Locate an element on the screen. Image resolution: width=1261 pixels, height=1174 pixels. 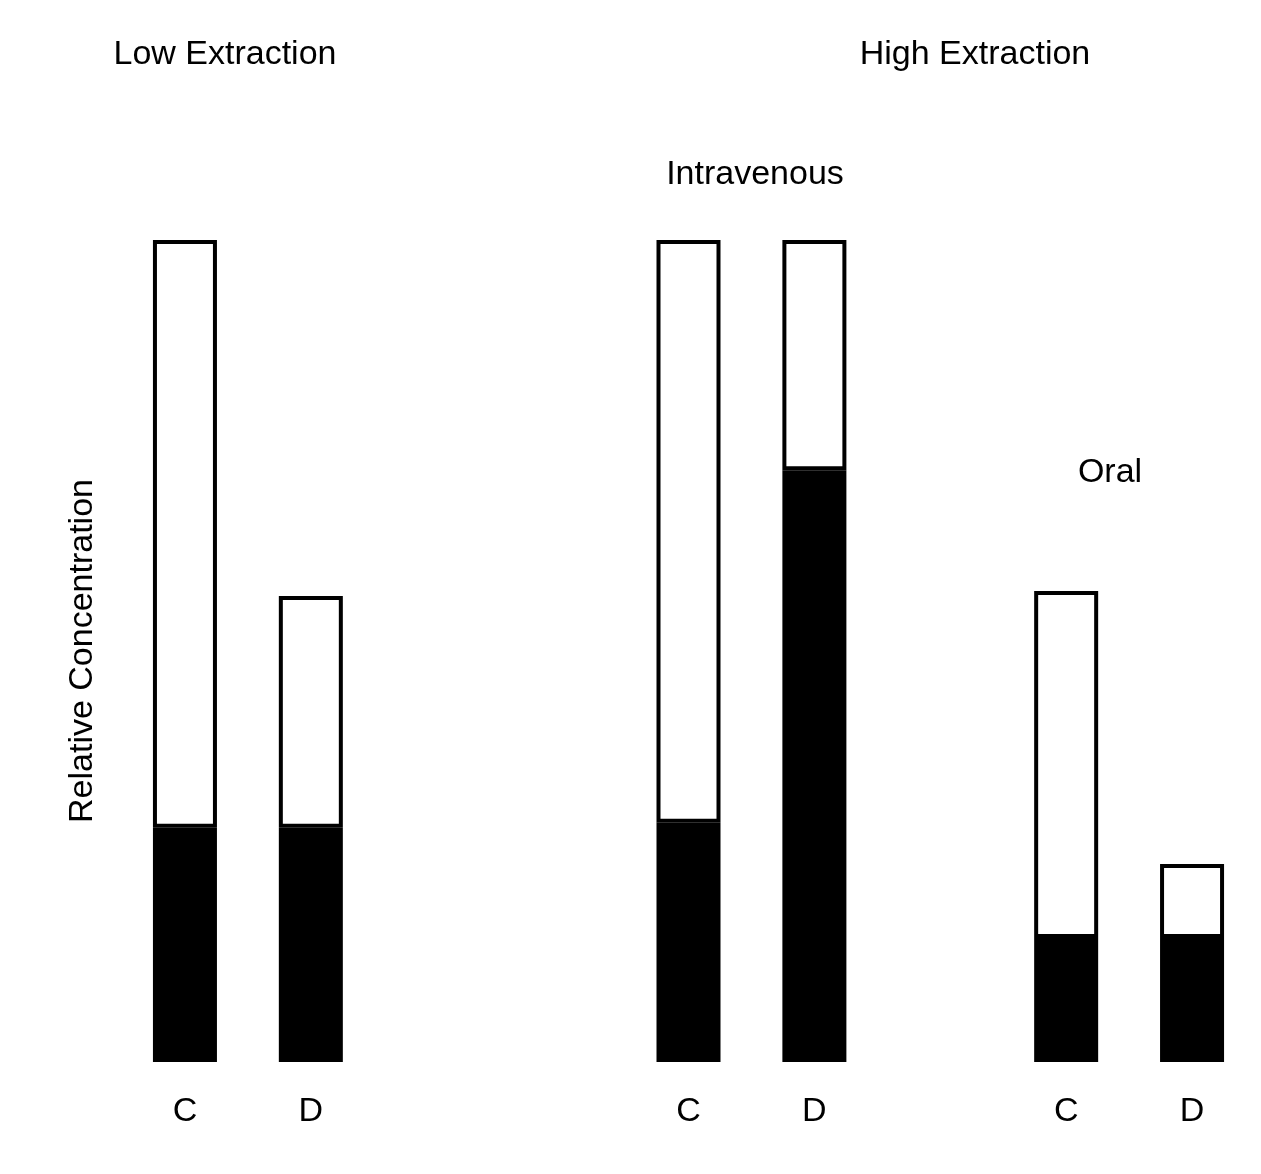
text: High Extraction is located at coordinates (975, 52).